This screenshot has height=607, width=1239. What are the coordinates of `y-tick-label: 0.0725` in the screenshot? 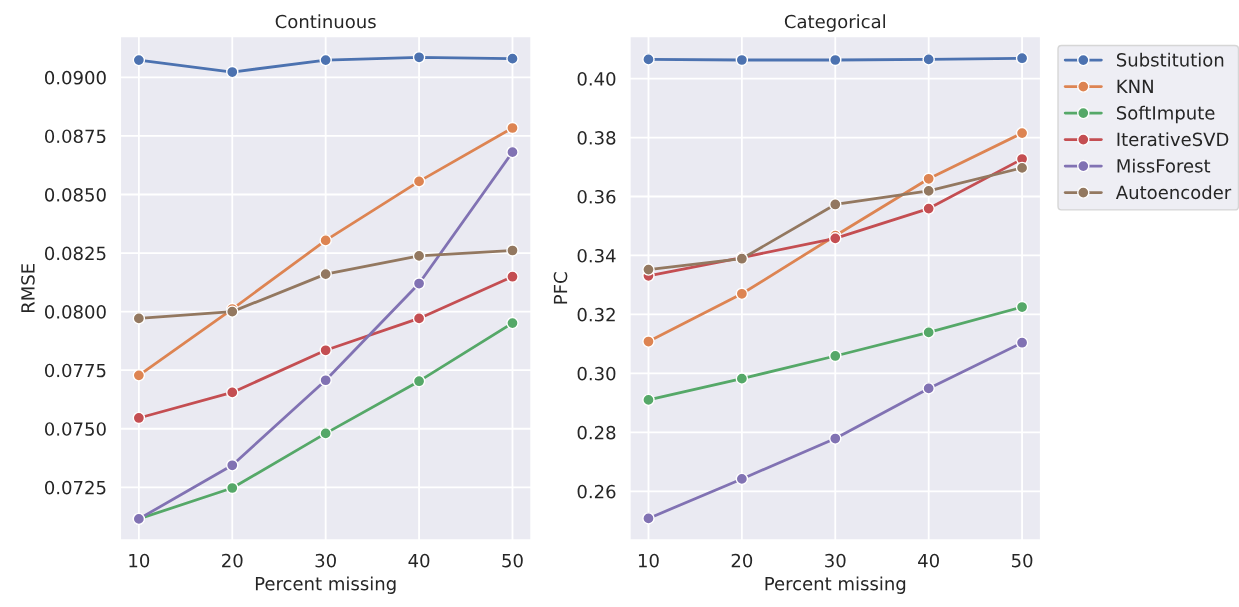 It's located at (75, 487).